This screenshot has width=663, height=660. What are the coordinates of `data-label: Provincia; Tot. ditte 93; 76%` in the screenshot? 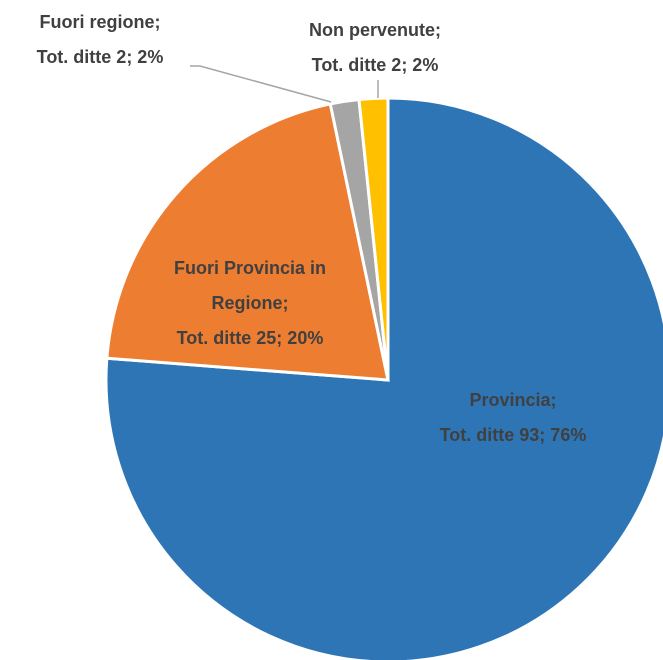 It's located at (513, 418).